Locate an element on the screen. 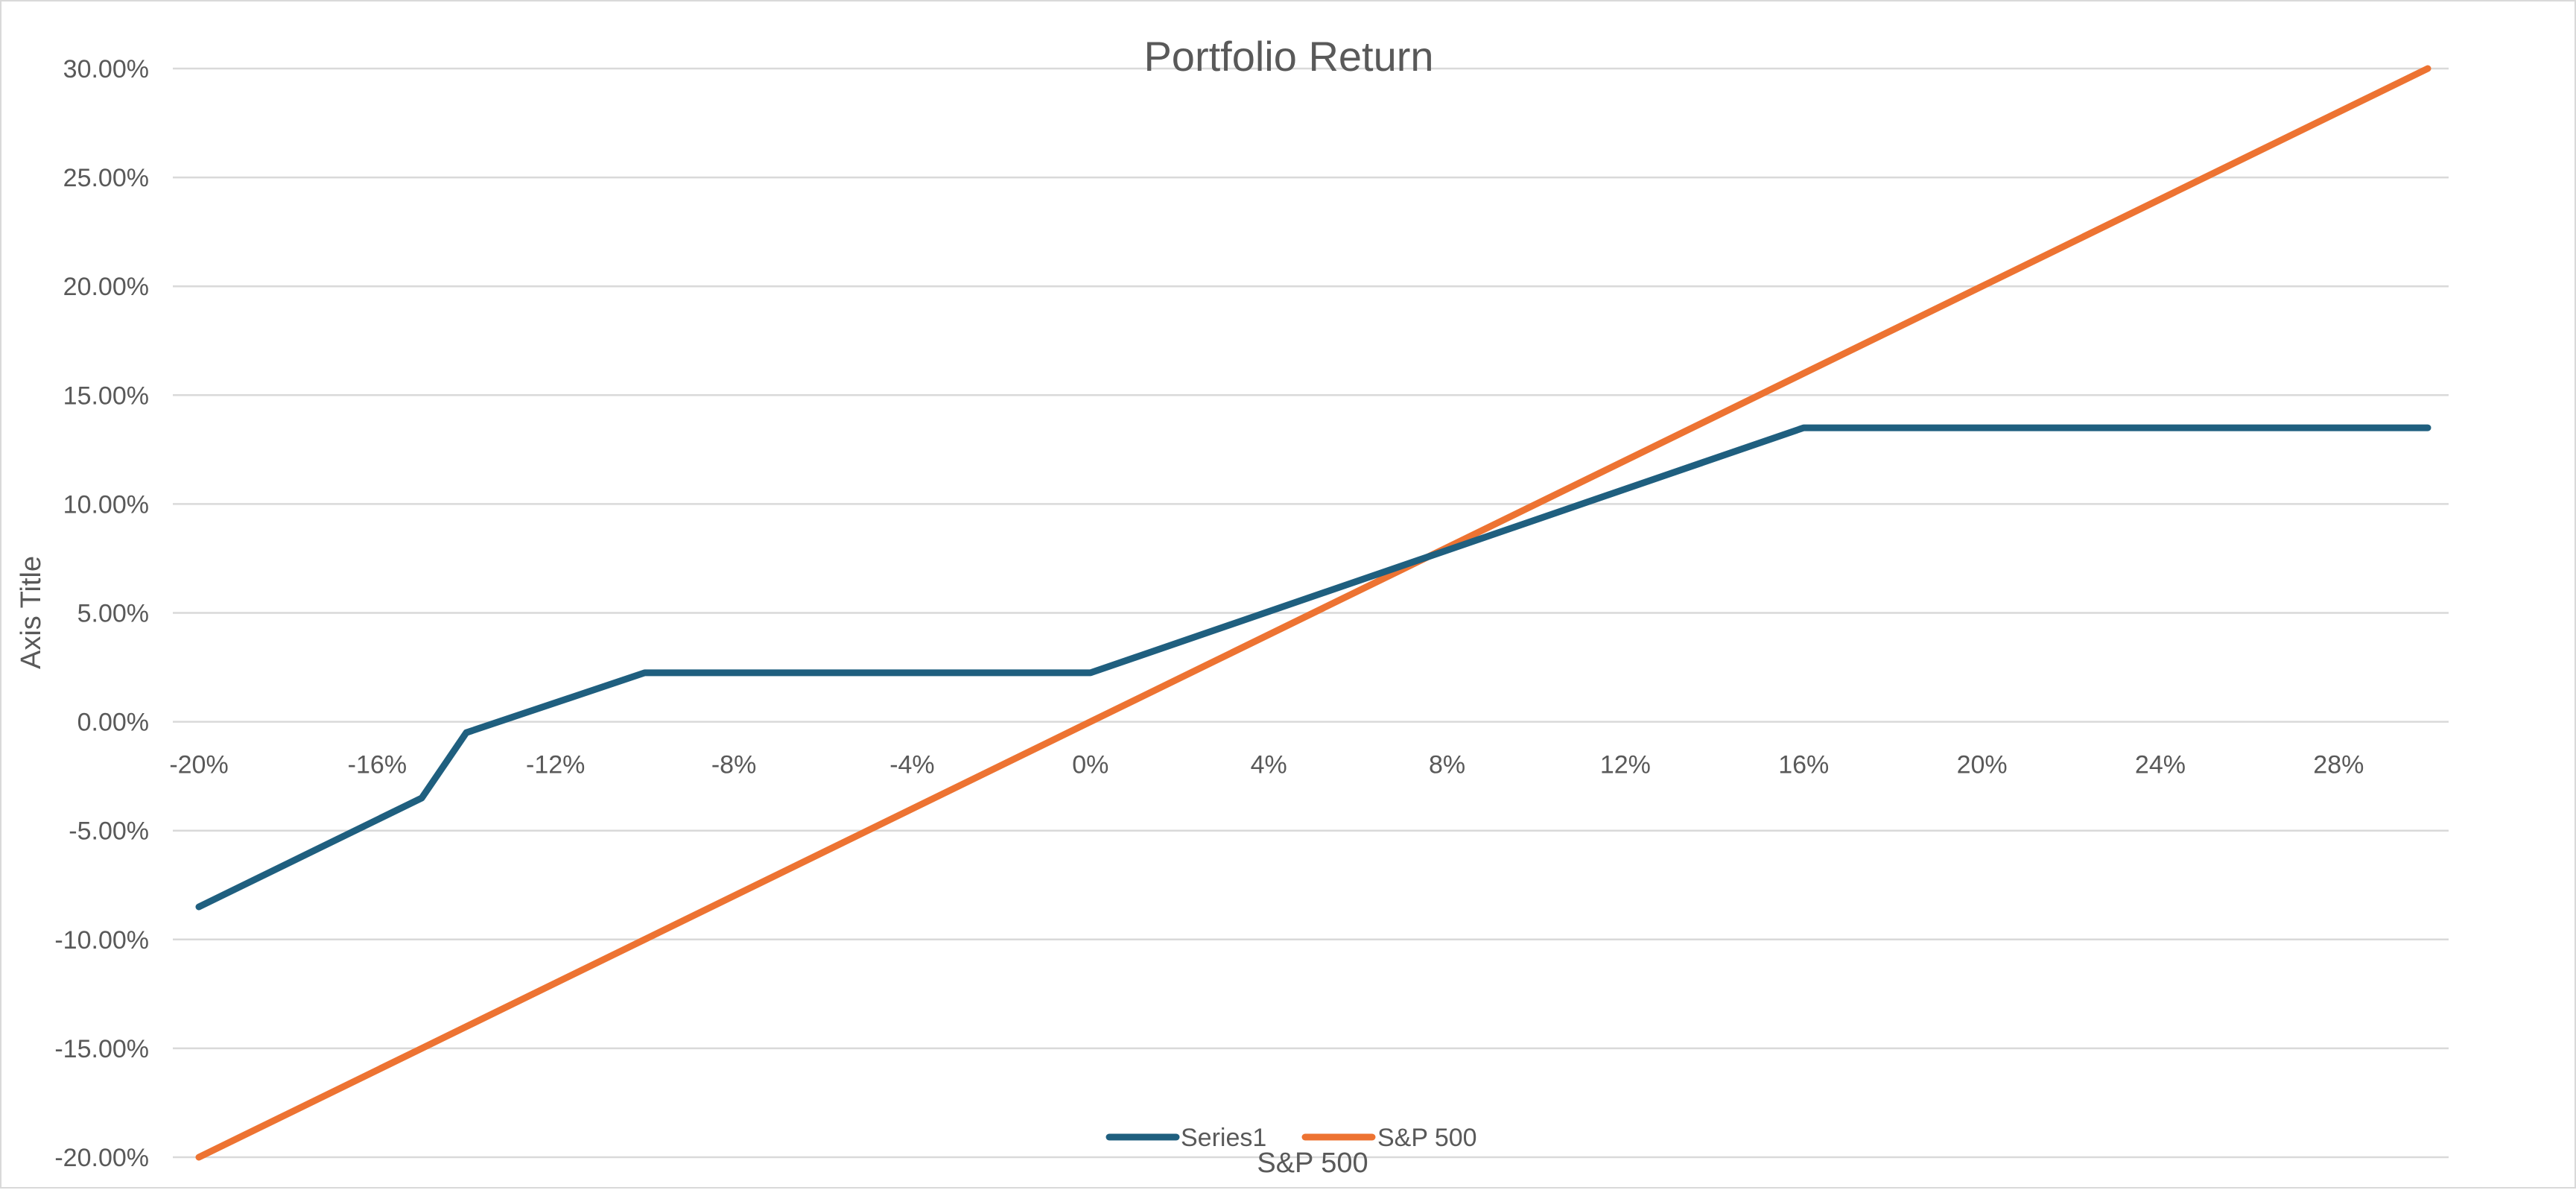 The width and height of the screenshot is (2576, 1190). legend: Series1 S&P 500 is located at coordinates (1291, 1138).